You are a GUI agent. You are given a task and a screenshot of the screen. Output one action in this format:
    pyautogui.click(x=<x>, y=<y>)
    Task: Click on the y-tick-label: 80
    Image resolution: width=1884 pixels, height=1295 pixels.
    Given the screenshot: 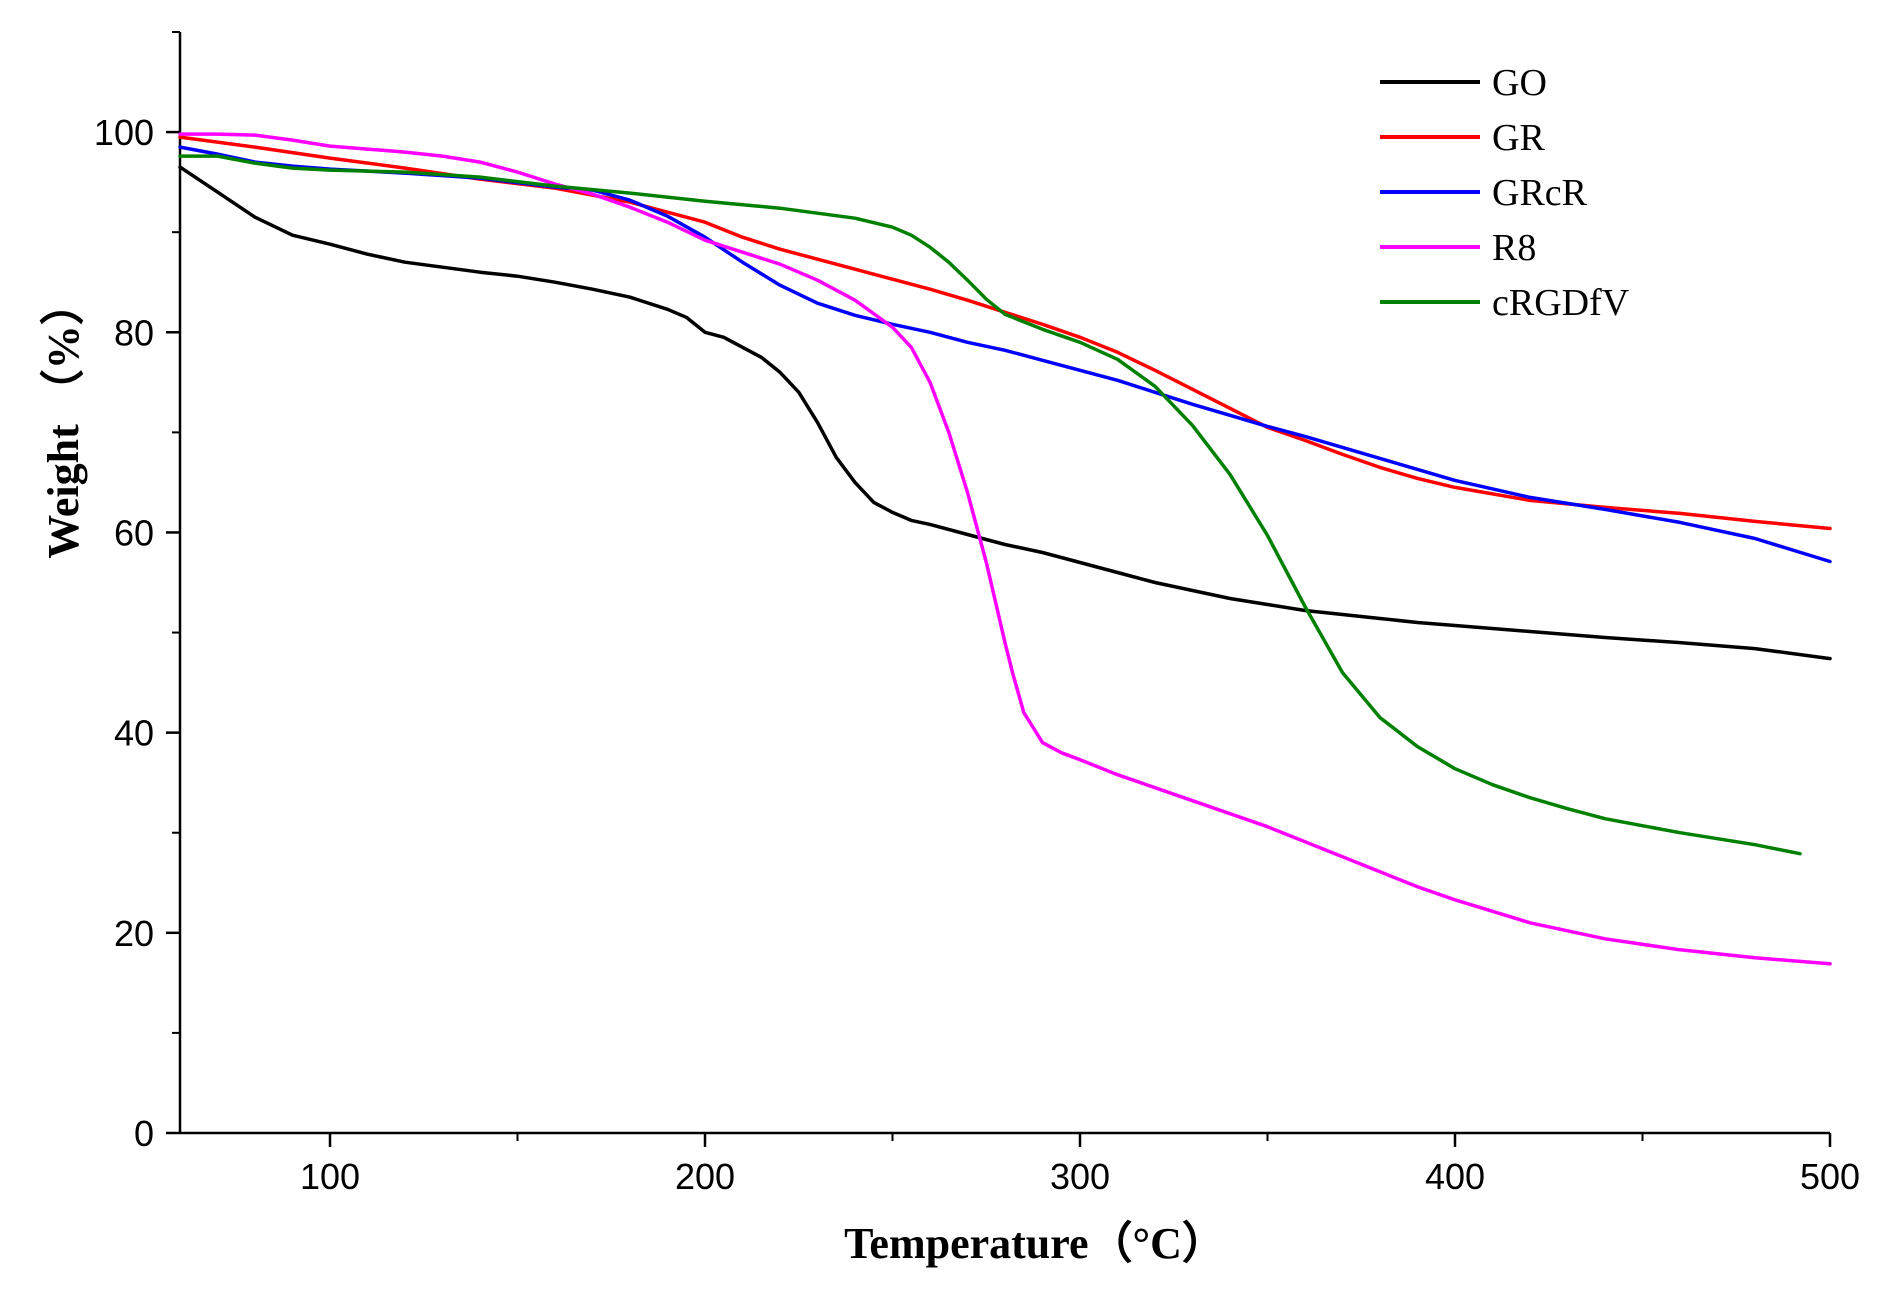 What is the action you would take?
    pyautogui.click(x=134, y=332)
    